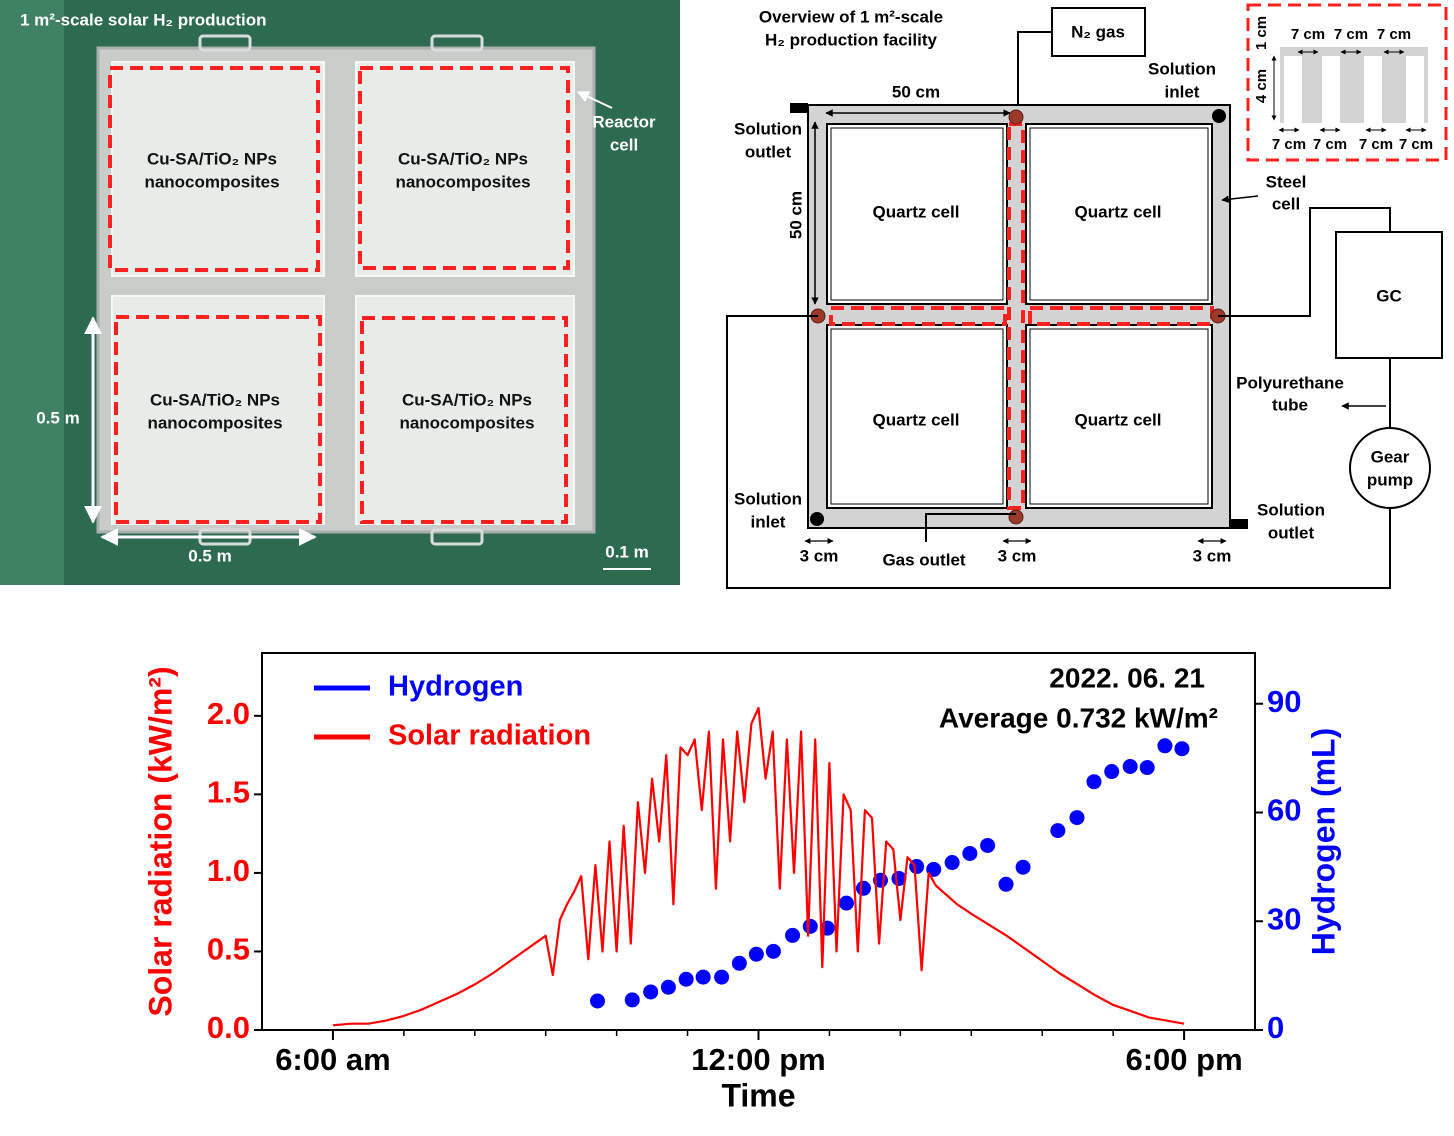 Image resolution: width=1454 pixels, height=1136 pixels. Describe the element at coordinates (1390, 468) in the screenshot. I see `gear-pump` at that location.